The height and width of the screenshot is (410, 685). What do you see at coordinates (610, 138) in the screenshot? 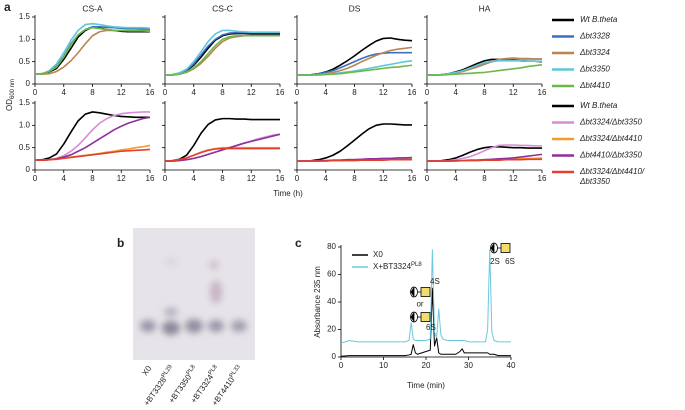
I see `legend-label: Δbt3324/Δbt4410` at bounding box center [610, 138].